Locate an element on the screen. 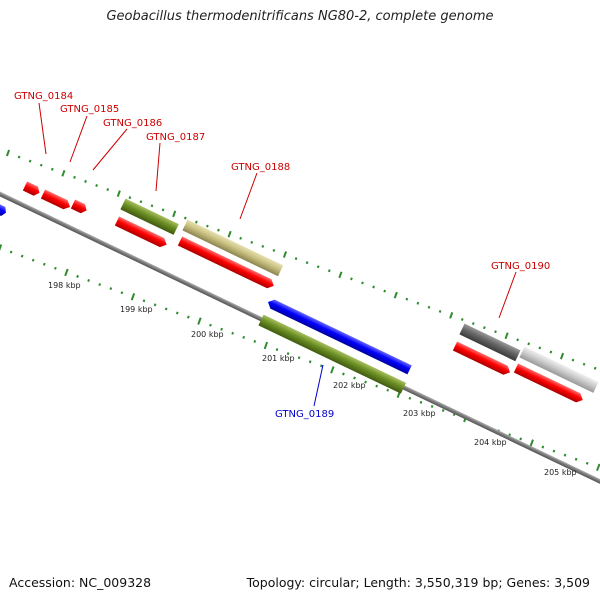 This screenshot has height=600, width=600. gene-label-gtng-0185: GTNG_0185 is located at coordinates (89, 109).